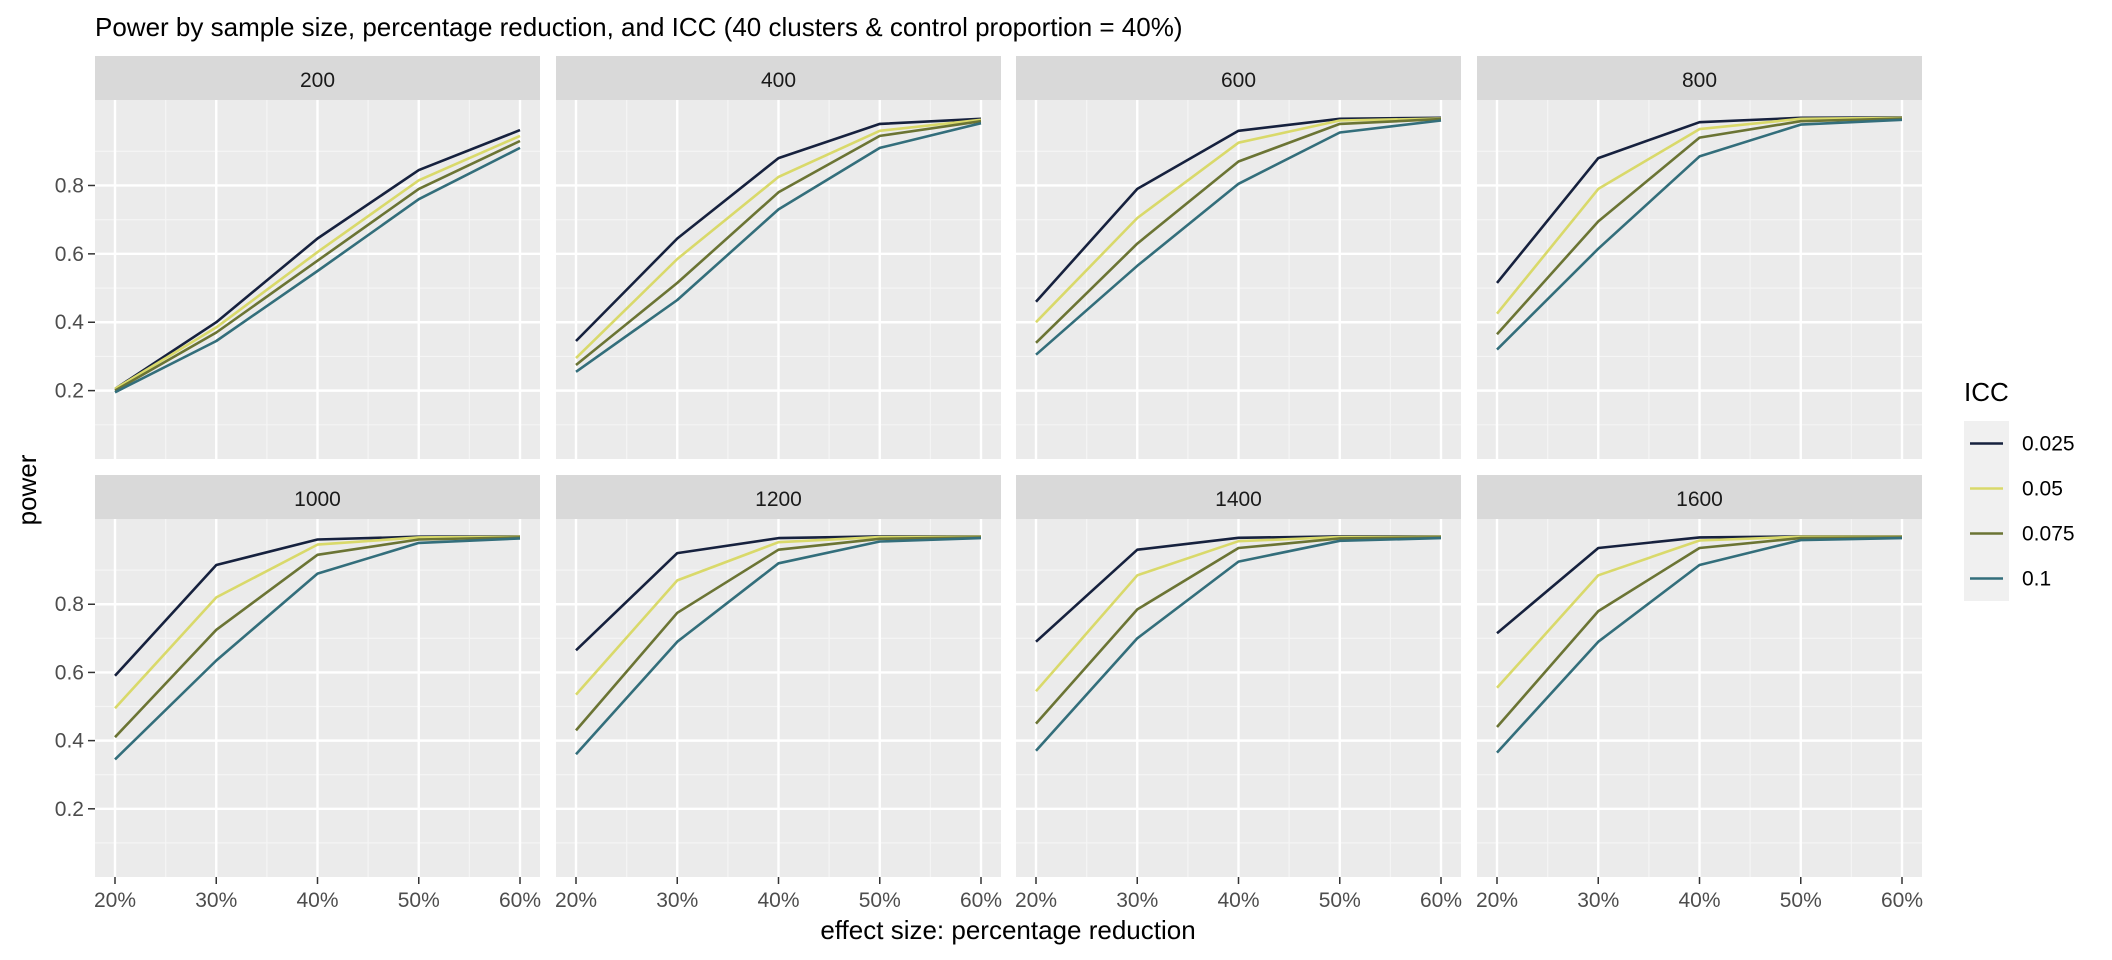 The image size is (2112, 960). I want to click on legend: ICC 0.025 0.05 0.075 0.1, so click(2019, 489).